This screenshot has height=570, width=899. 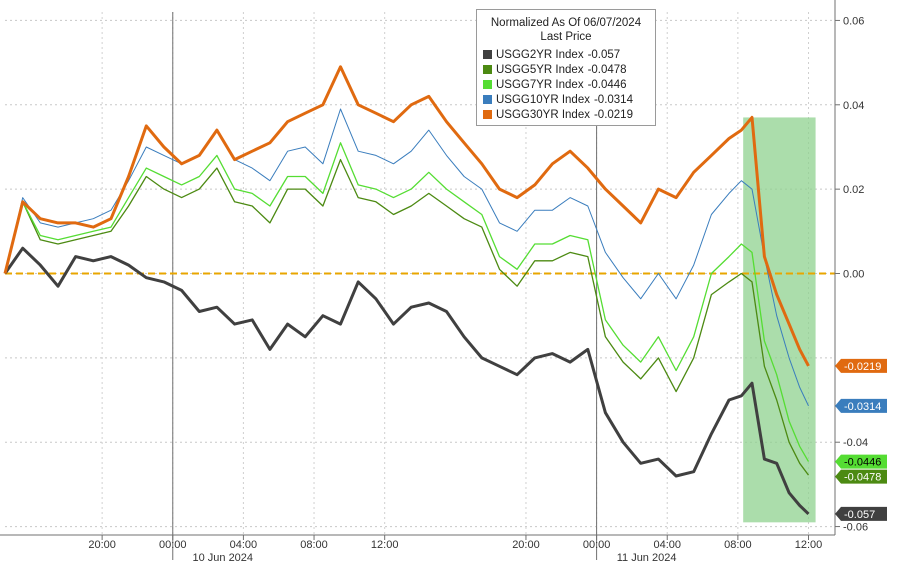 What do you see at coordinates (607, 69) in the screenshot?
I see `legend-series-value: -0.0478` at bounding box center [607, 69].